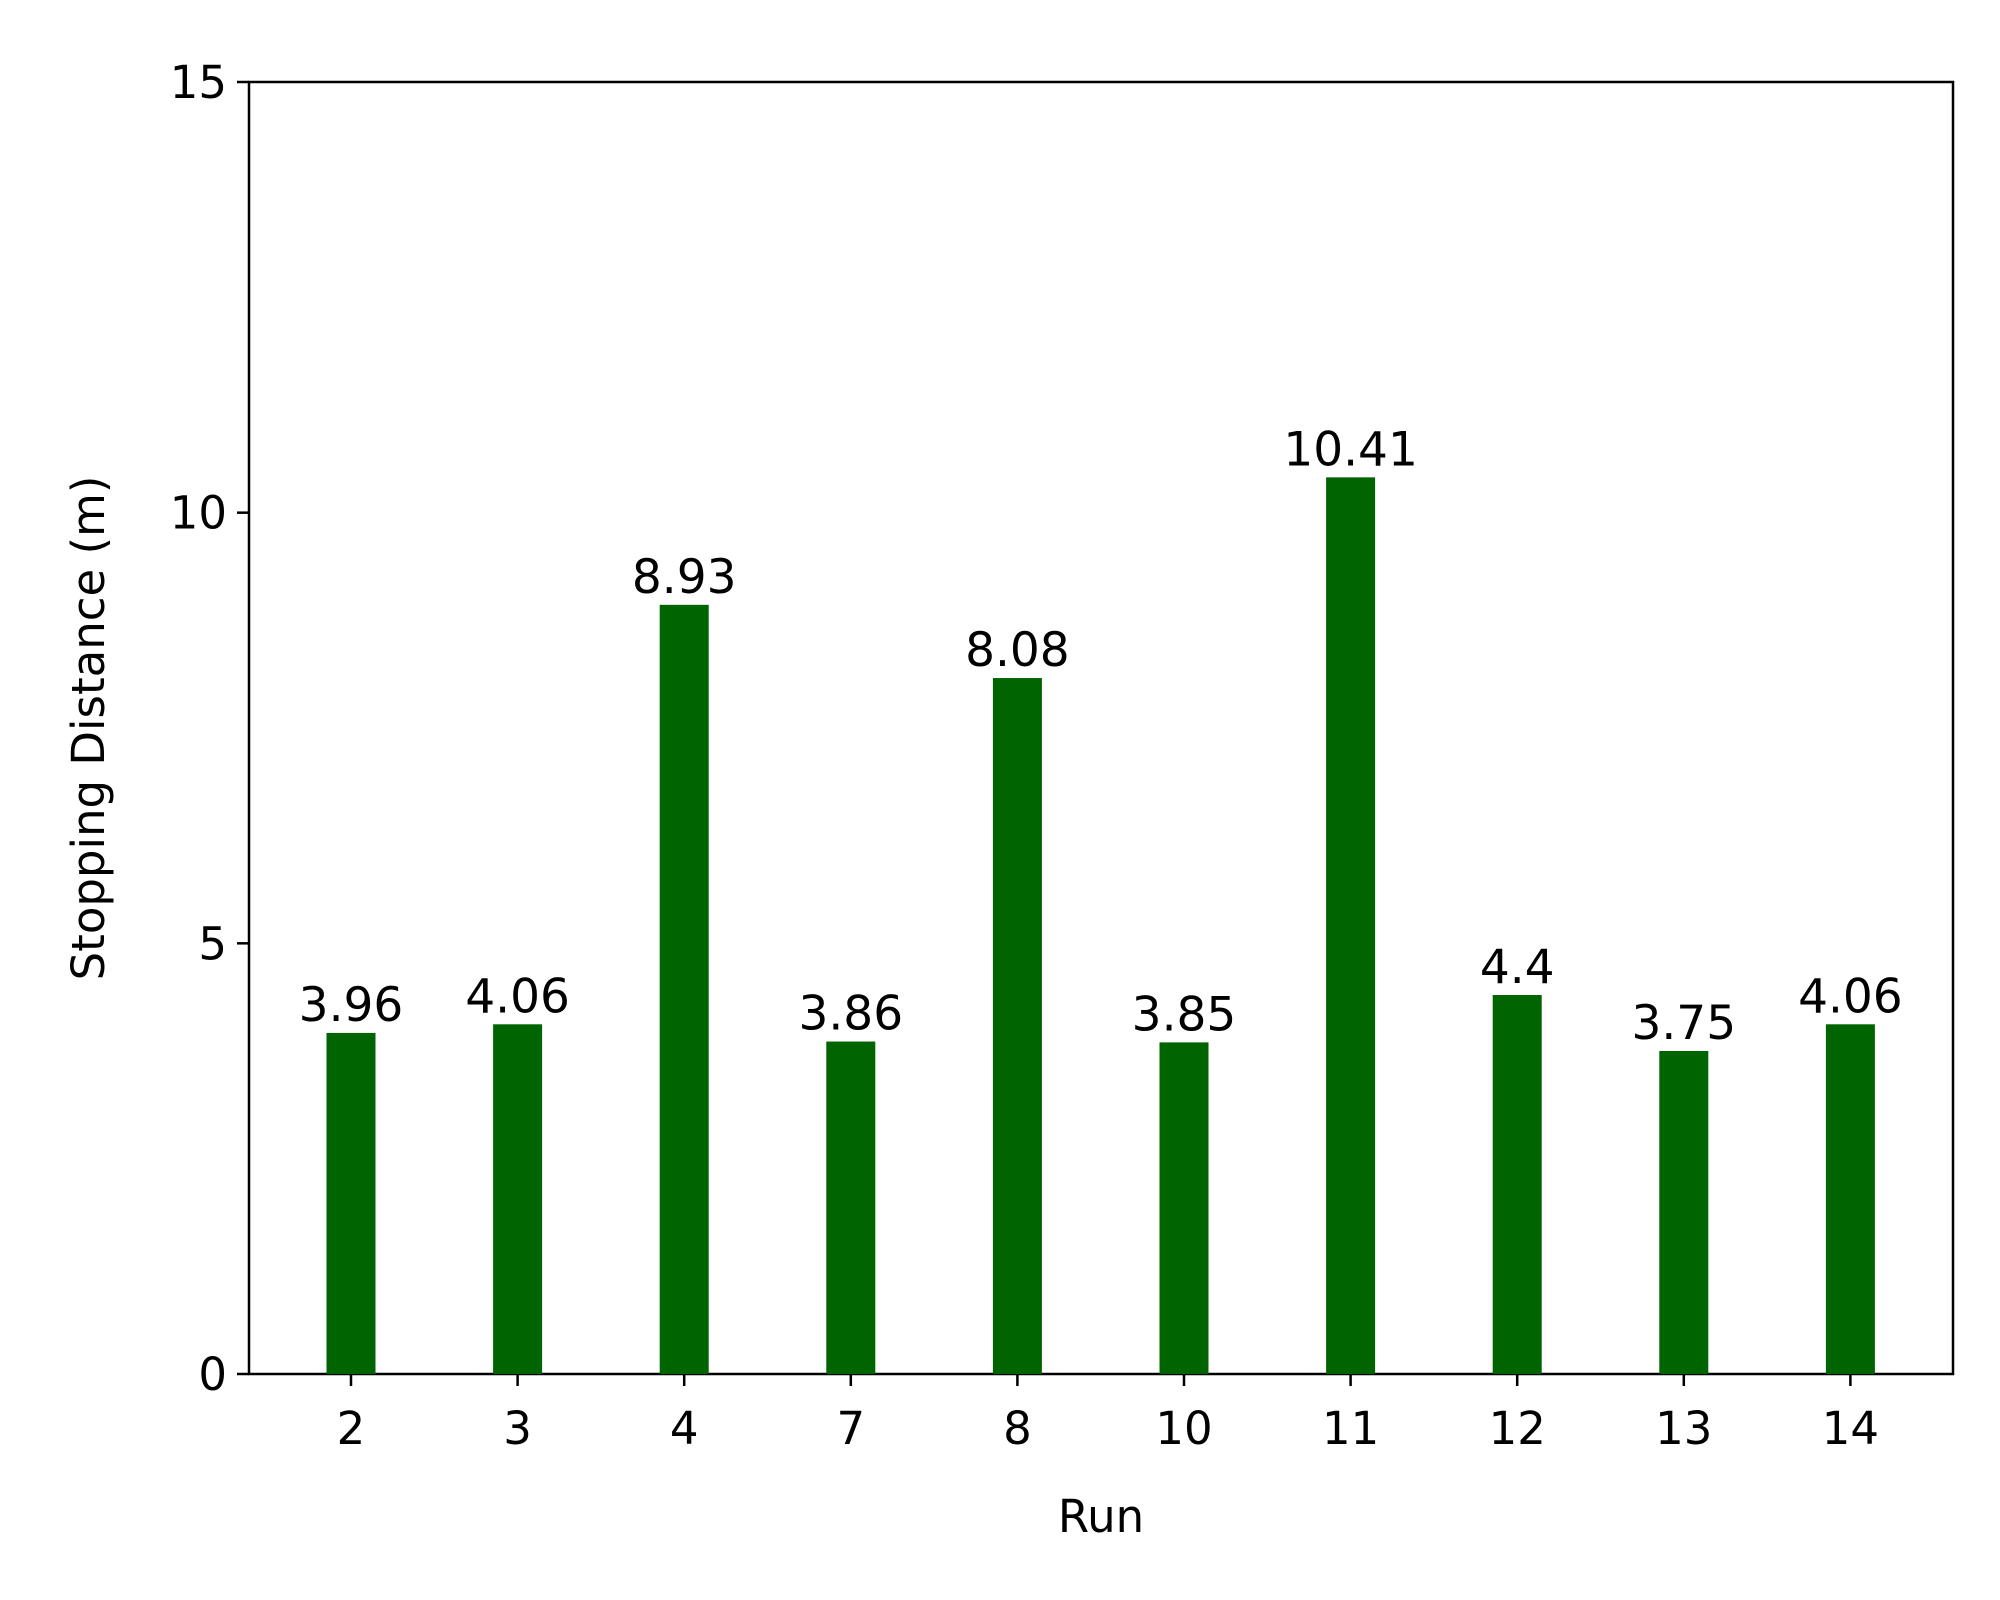 This screenshot has height=1600, width=2000. What do you see at coordinates (1017, 1428) in the screenshot?
I see `x-tick-label: 8` at bounding box center [1017, 1428].